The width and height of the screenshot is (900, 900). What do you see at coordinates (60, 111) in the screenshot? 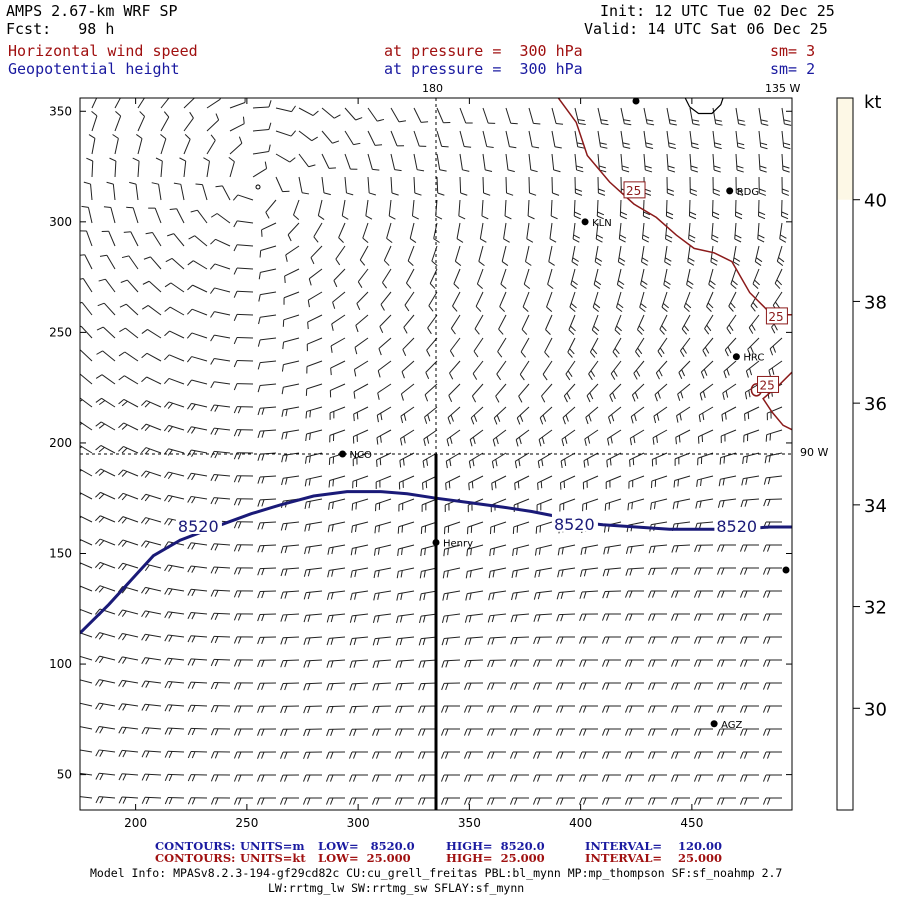
I see `y-tick-label: 350` at bounding box center [60, 111].